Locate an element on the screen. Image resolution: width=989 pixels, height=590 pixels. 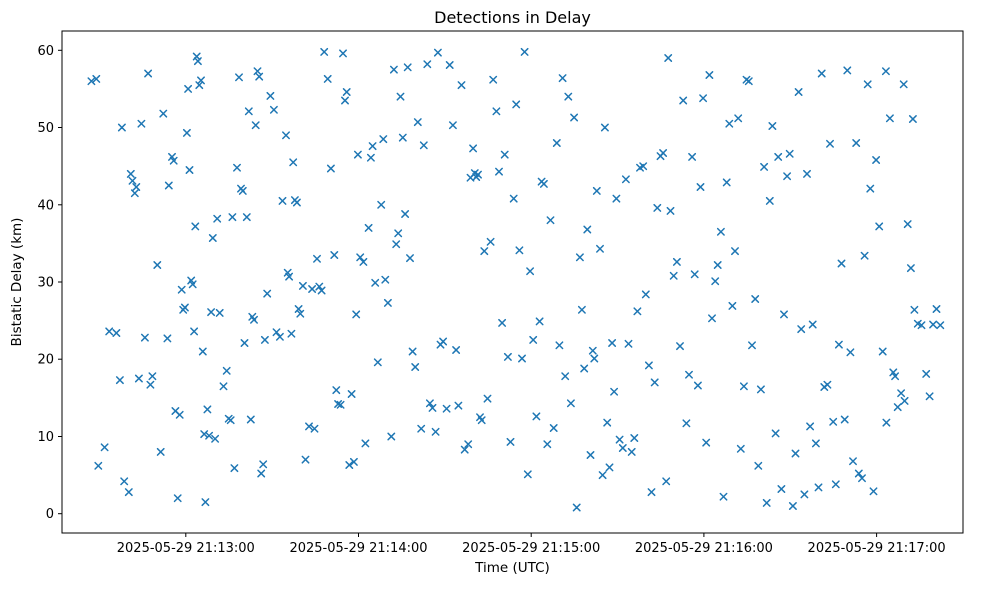
y-tick-label: 50 is located at coordinates (45, 128).